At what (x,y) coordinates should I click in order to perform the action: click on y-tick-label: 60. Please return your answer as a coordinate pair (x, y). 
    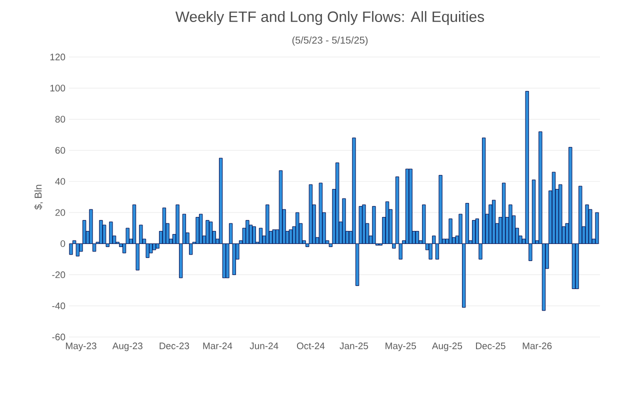
    Looking at the image, I should click on (60, 150).